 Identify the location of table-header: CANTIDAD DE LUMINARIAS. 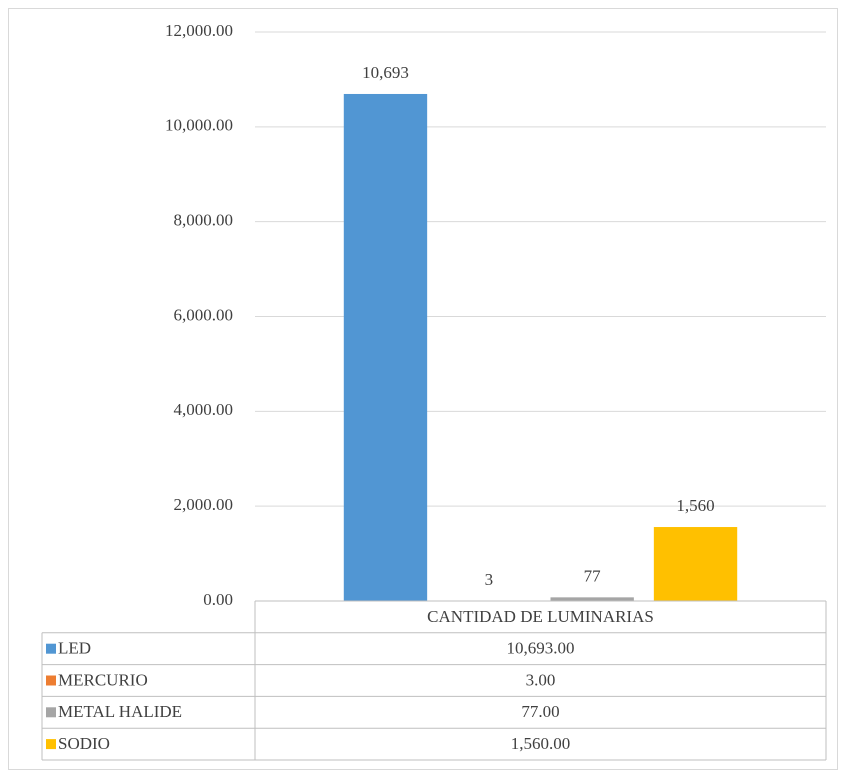
(540, 616).